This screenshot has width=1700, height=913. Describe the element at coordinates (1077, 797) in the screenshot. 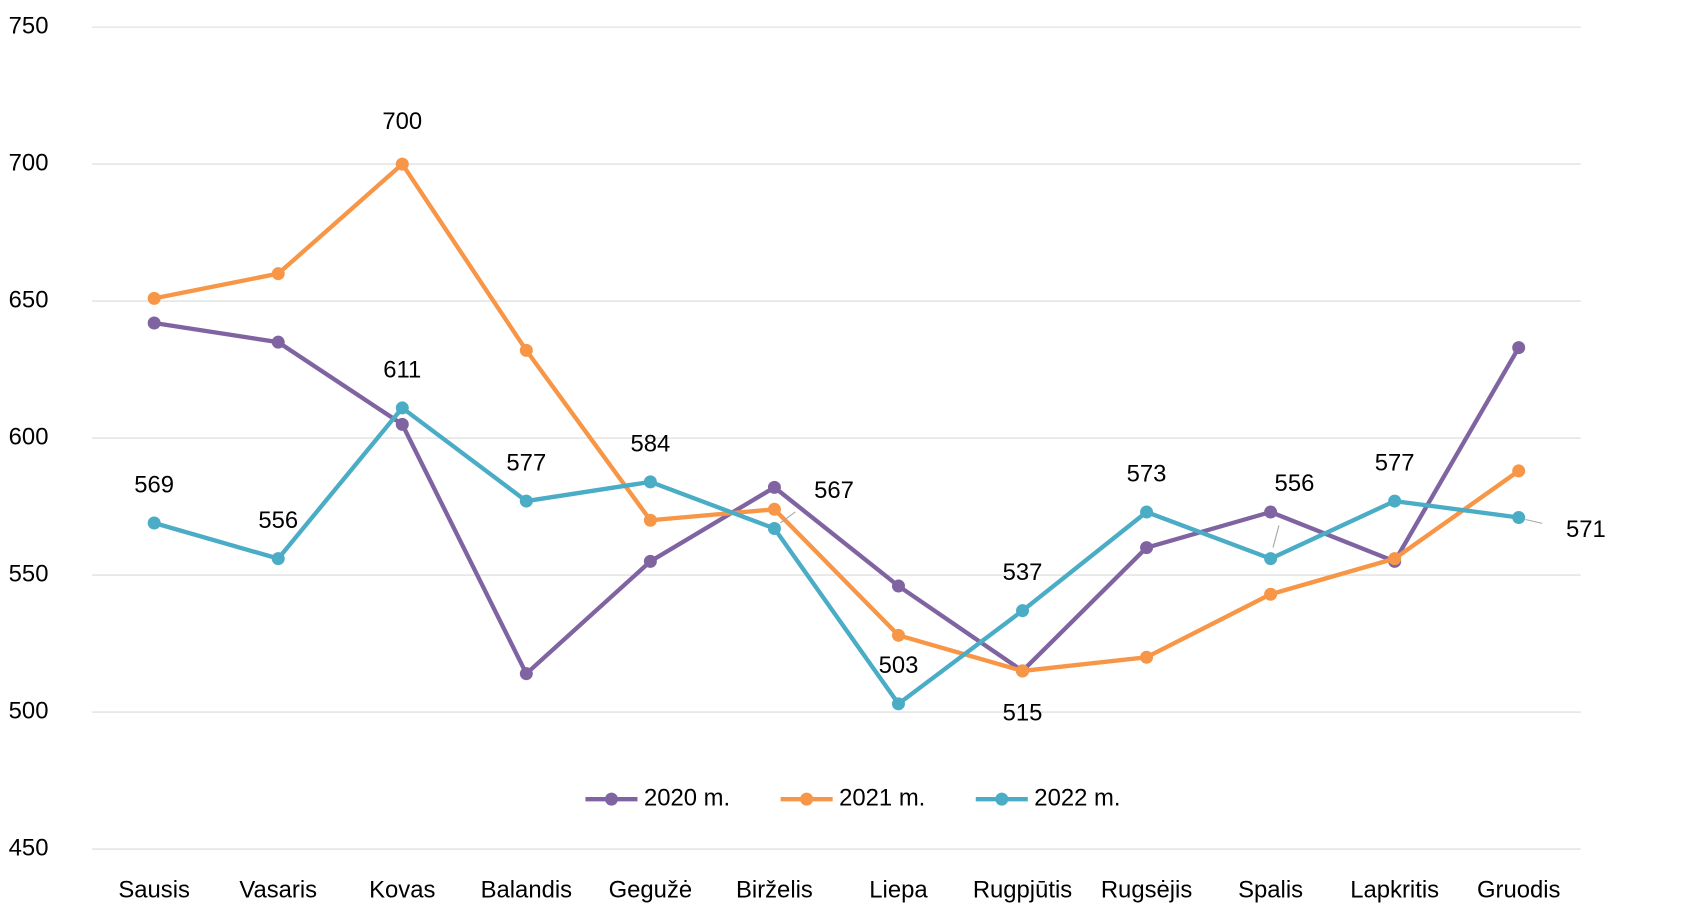

I see `legend-label: 2022 m.` at that location.